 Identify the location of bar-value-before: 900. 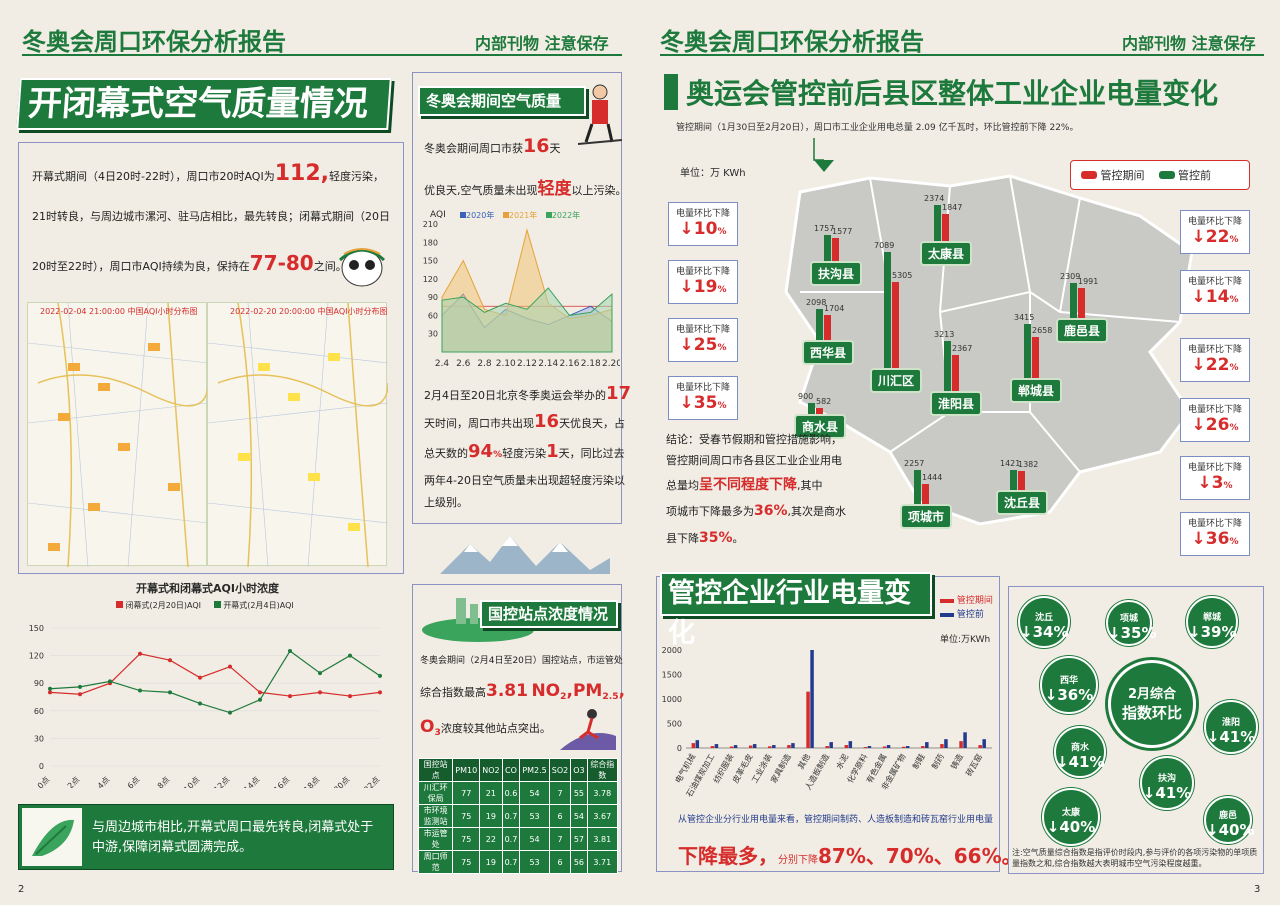
(806, 396).